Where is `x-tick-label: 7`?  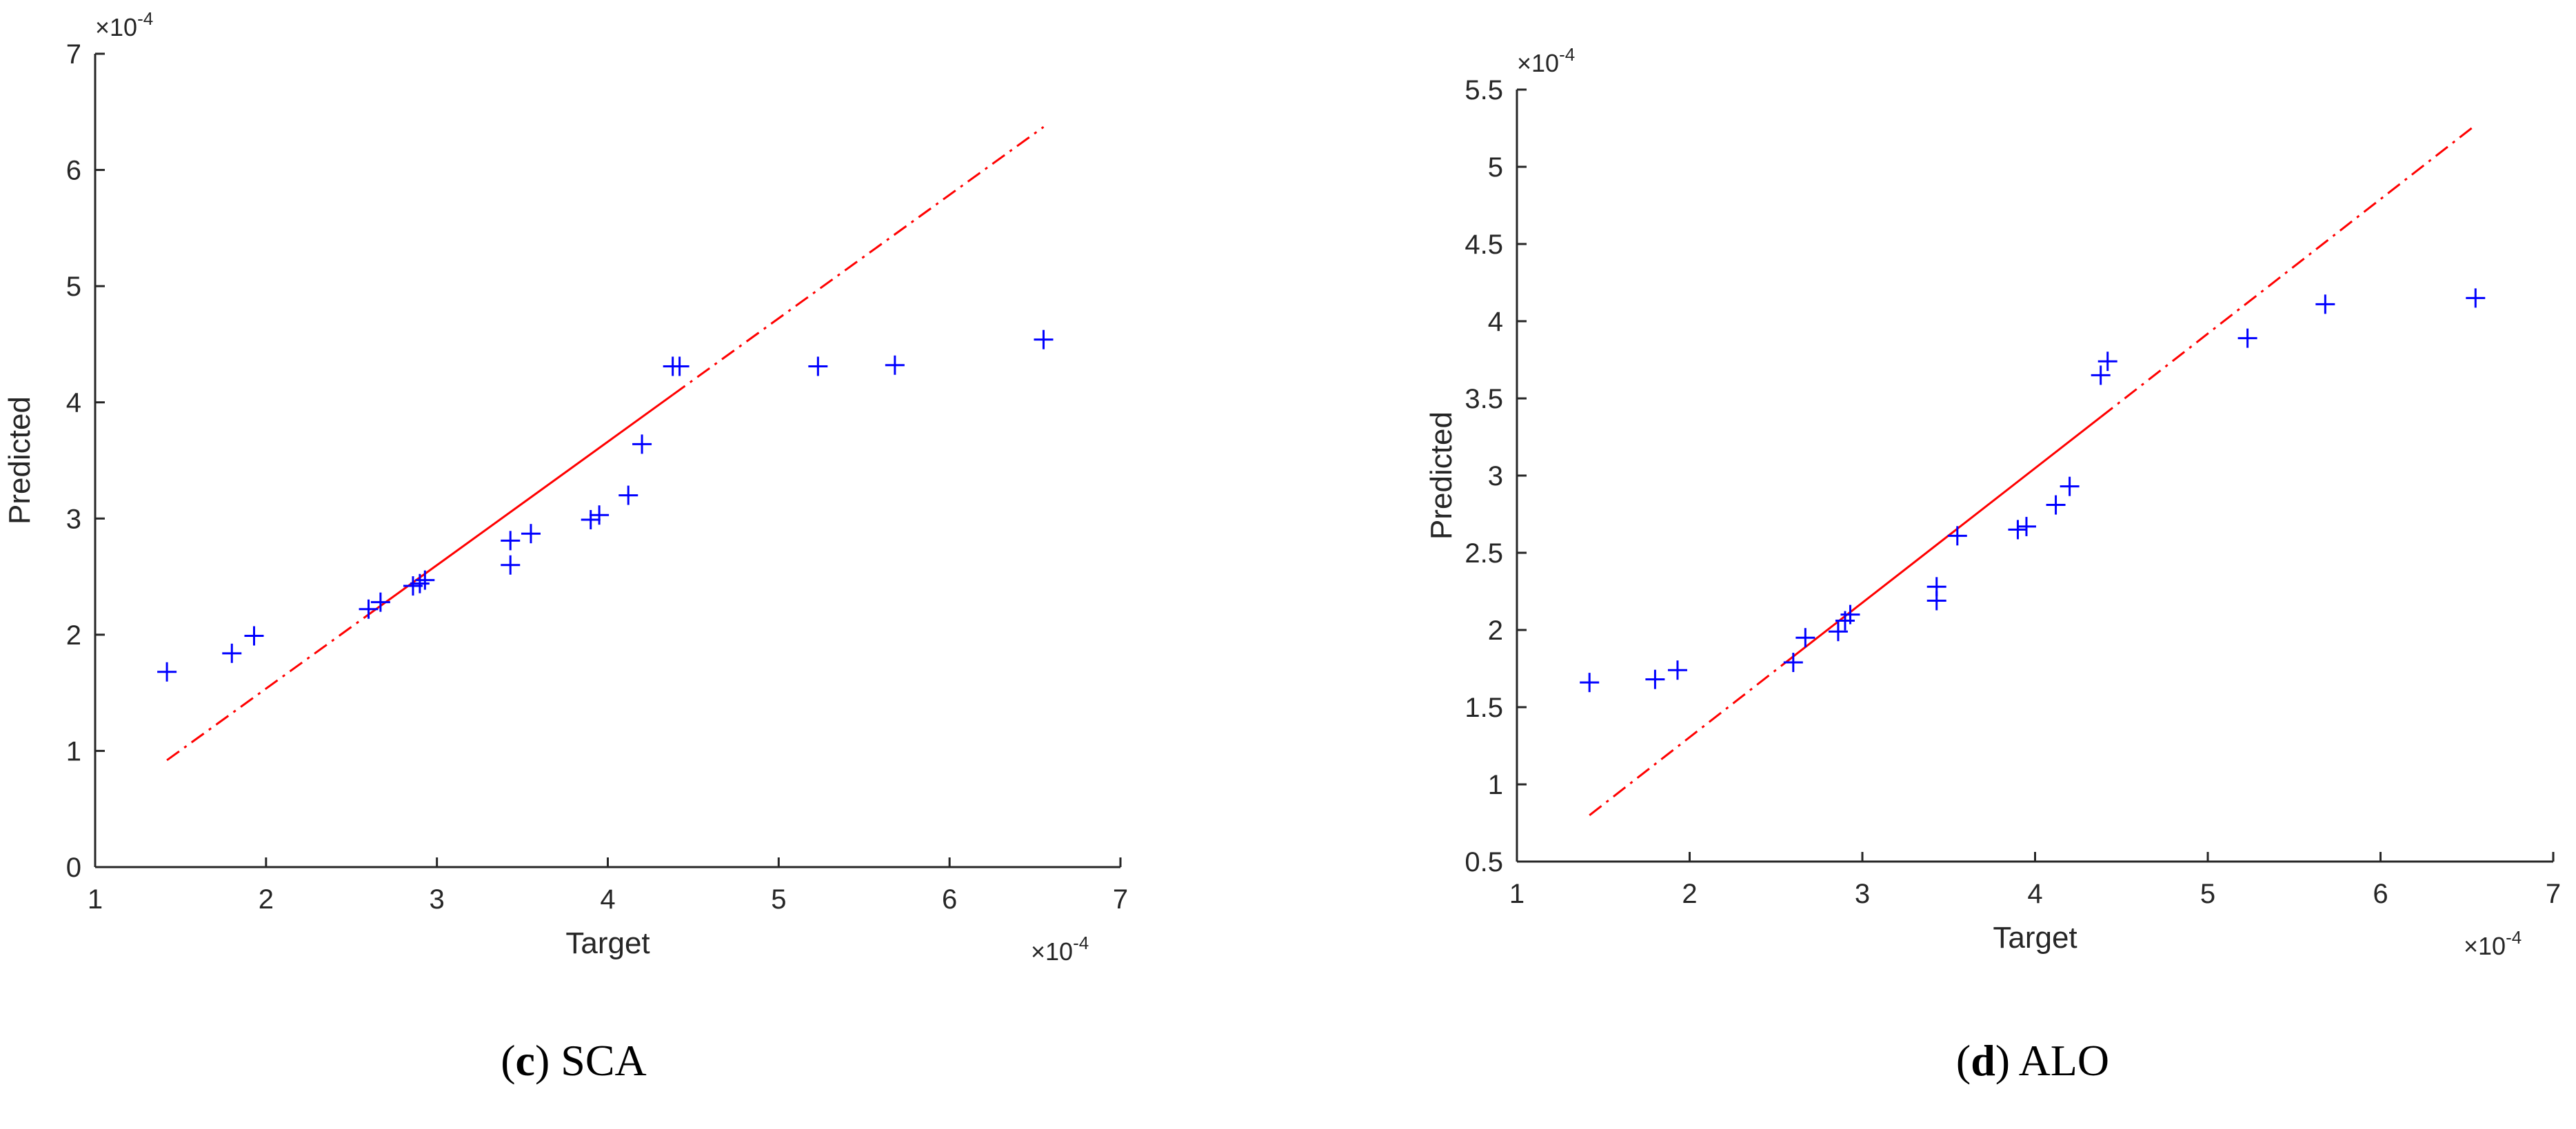 x-tick-label: 7 is located at coordinates (2553, 894).